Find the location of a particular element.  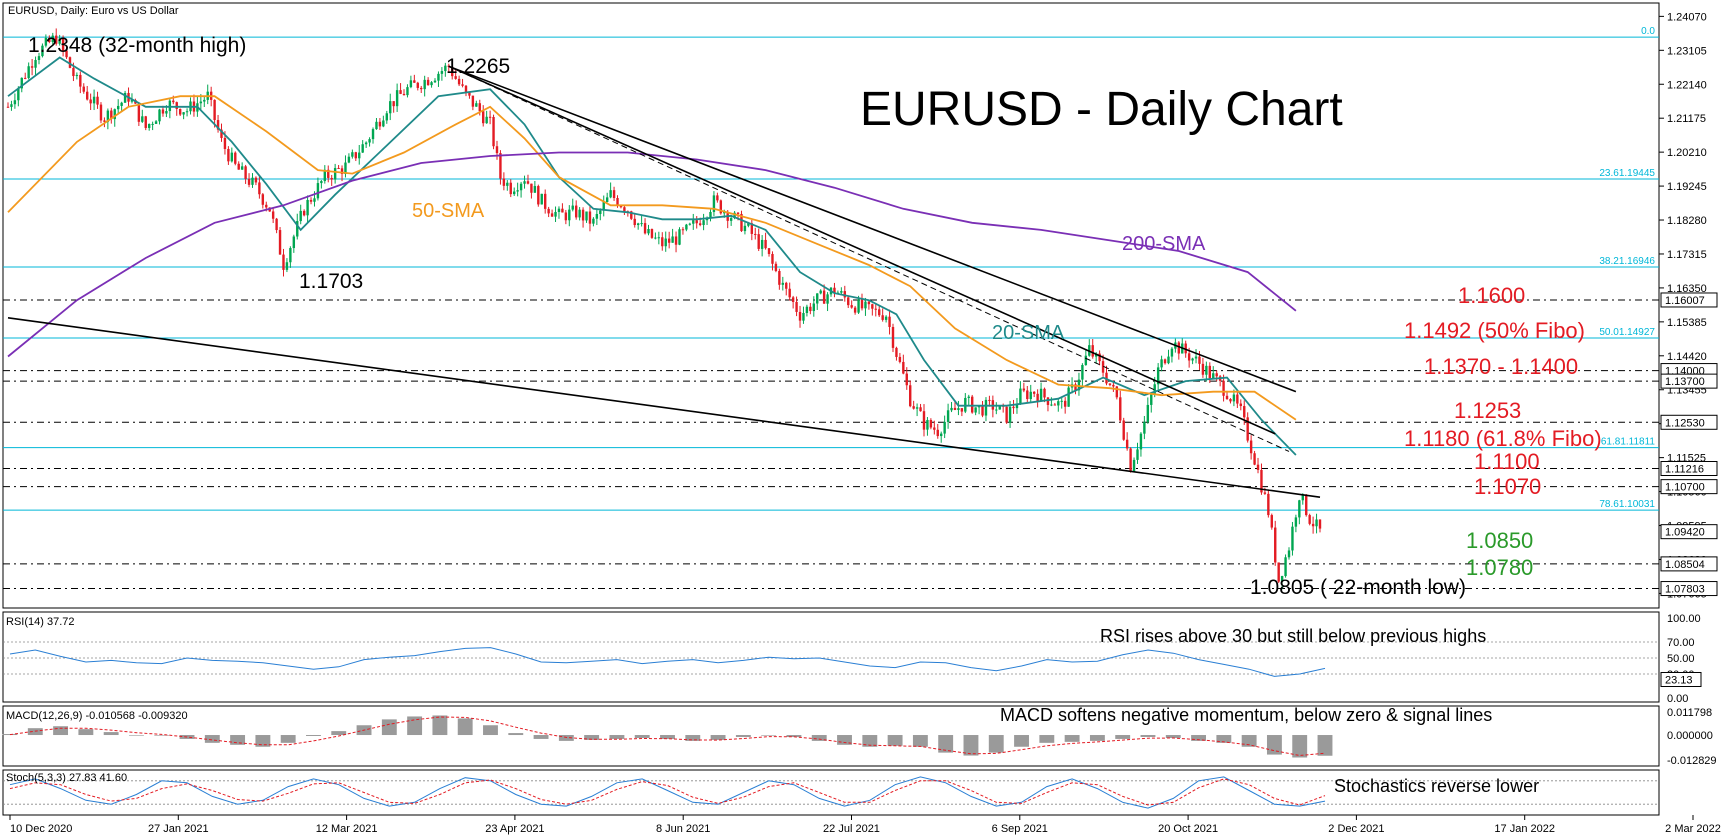

price-tag-2: 1.13700 is located at coordinates (1685, 382).